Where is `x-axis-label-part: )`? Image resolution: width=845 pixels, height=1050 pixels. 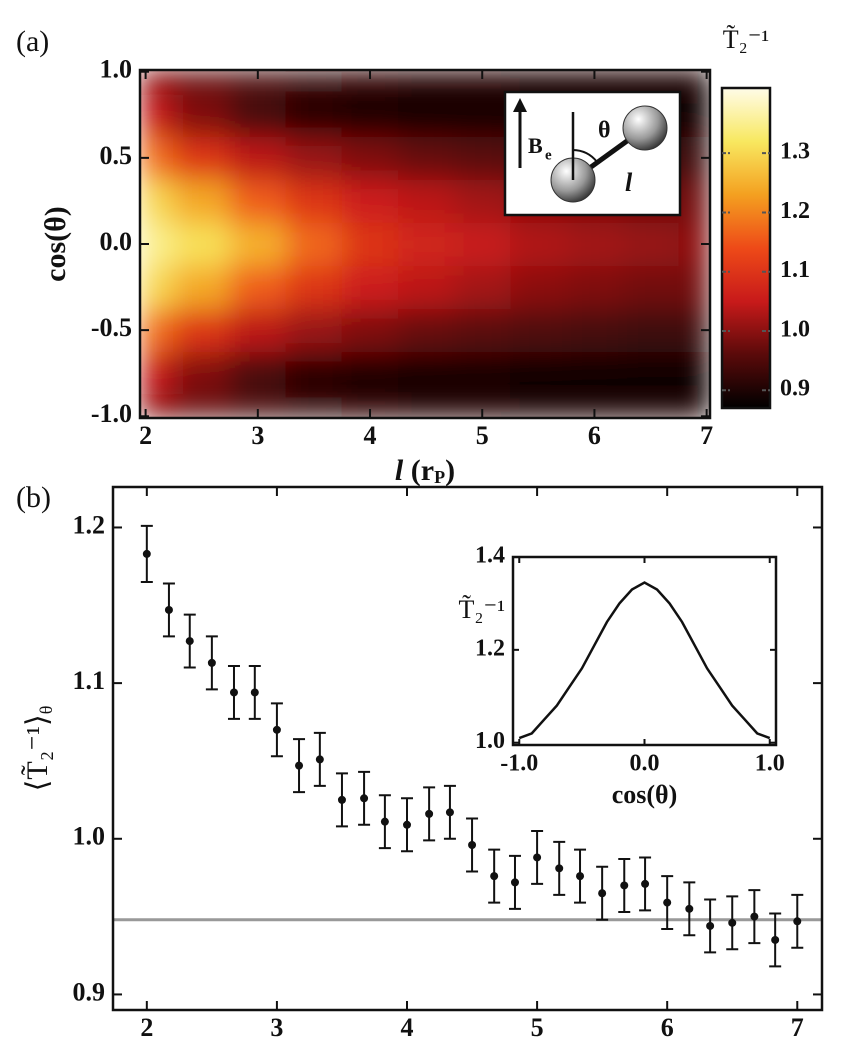 x-axis-label-part: ) is located at coordinates (493, 1048).